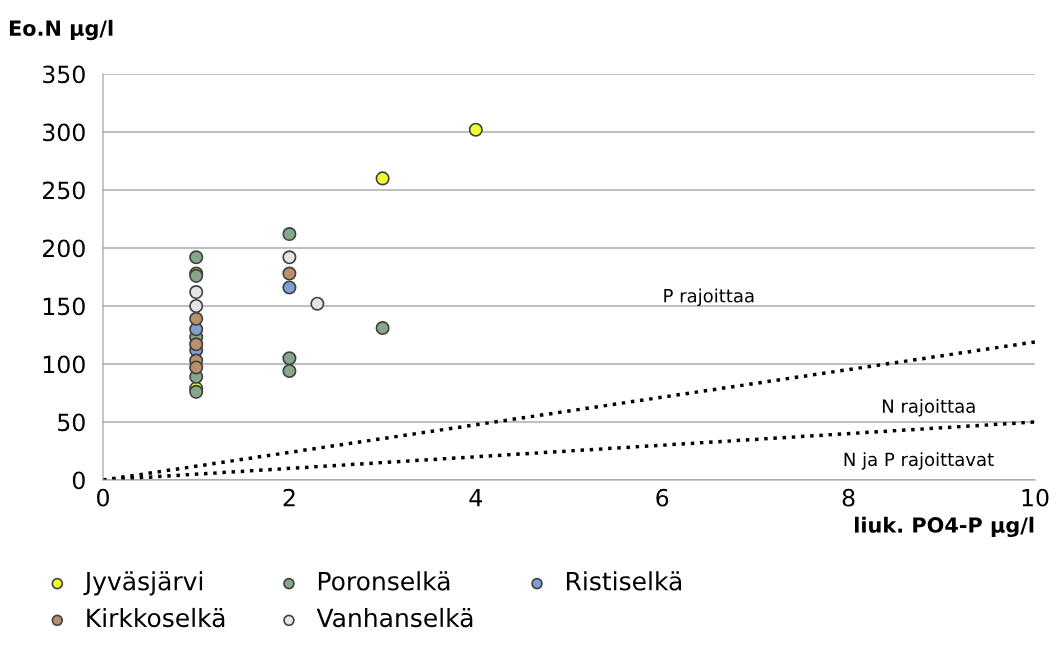 Image resolution: width=1061 pixels, height=671 pixels. What do you see at coordinates (1035, 497) in the screenshot?
I see `x-tick-label: 10` at bounding box center [1035, 497].